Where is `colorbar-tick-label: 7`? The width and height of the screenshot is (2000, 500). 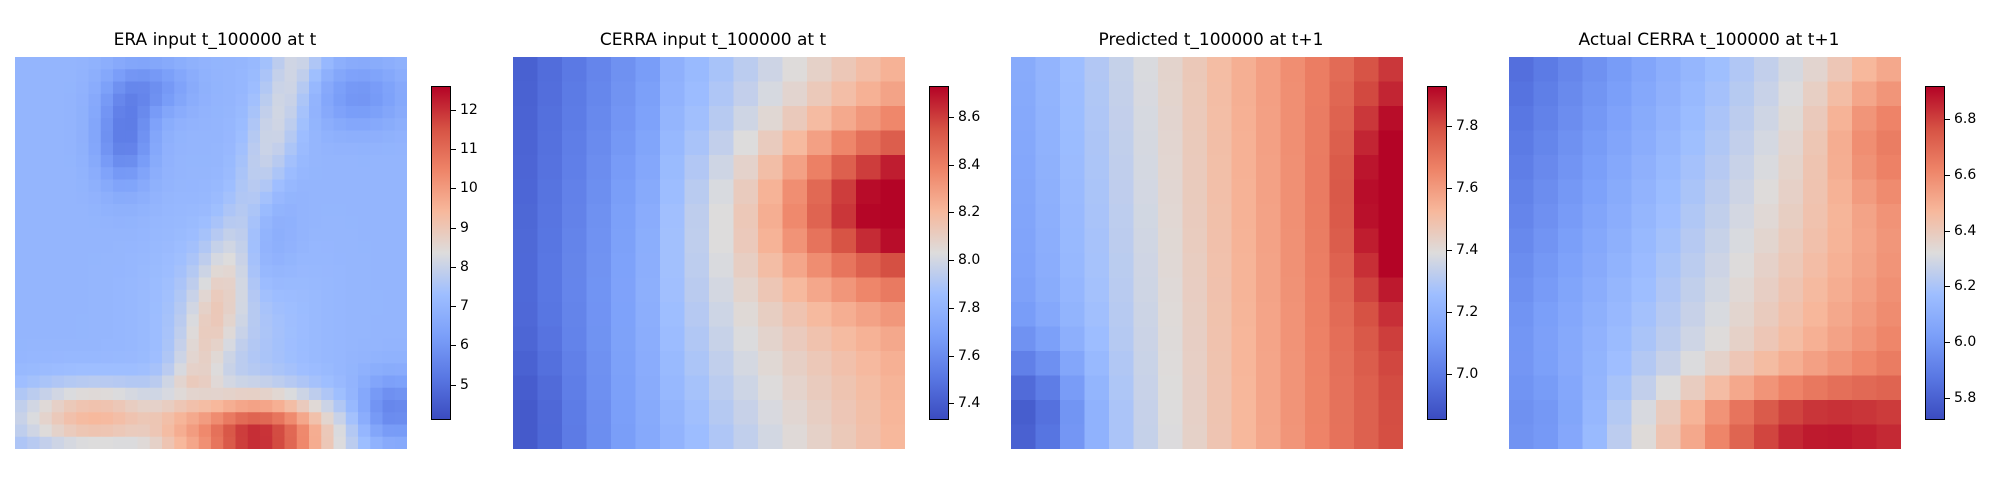 colorbar-tick-label: 7 is located at coordinates (464, 306).